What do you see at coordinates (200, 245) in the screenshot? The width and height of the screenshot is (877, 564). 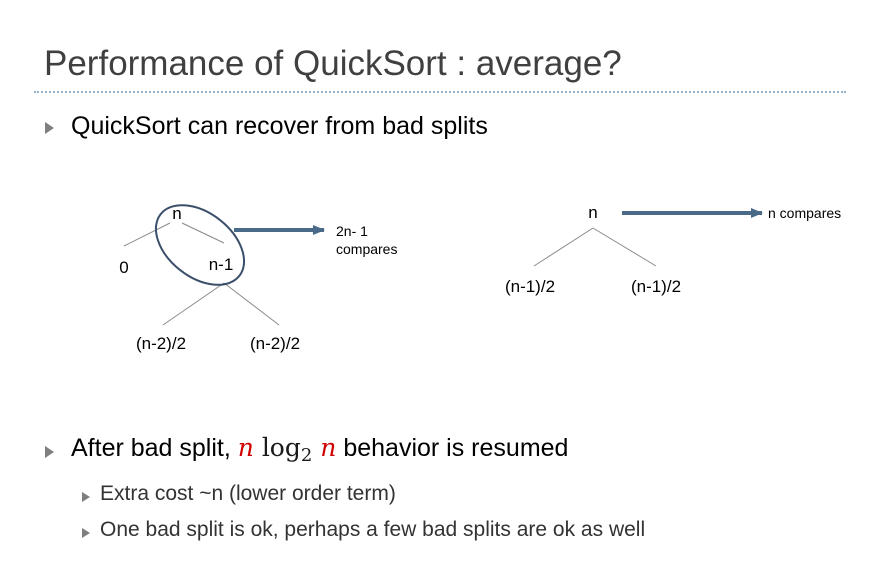 I see `bad-split-highlight-ellipse` at bounding box center [200, 245].